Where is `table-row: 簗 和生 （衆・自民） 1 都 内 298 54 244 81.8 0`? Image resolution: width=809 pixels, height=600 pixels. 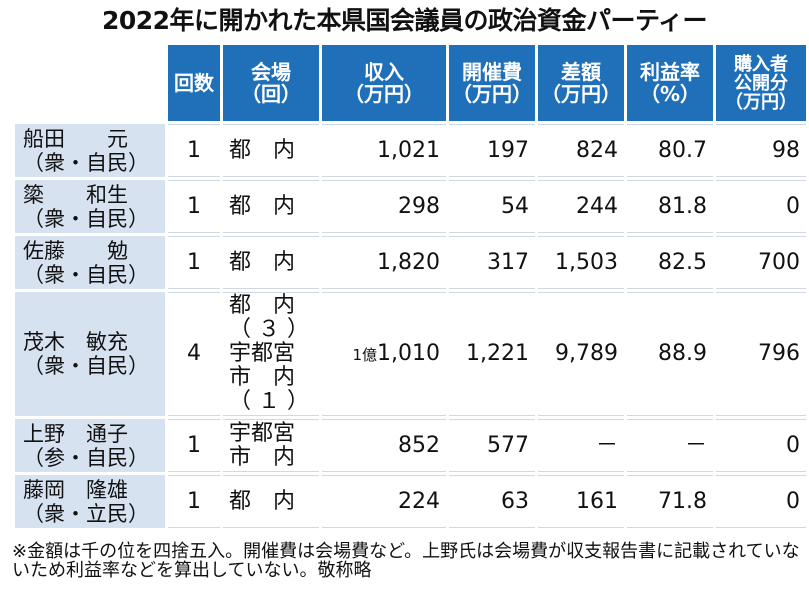
table-row: 簗 和生 （衆・自民） 1 都 内 298 54 244 81.8 0 is located at coordinates (410, 206).